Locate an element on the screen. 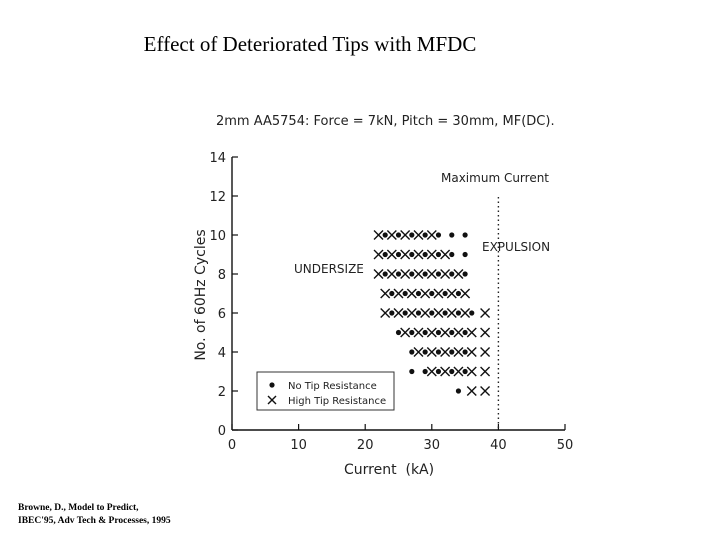  y-tick-label: 2 is located at coordinates (222, 392).